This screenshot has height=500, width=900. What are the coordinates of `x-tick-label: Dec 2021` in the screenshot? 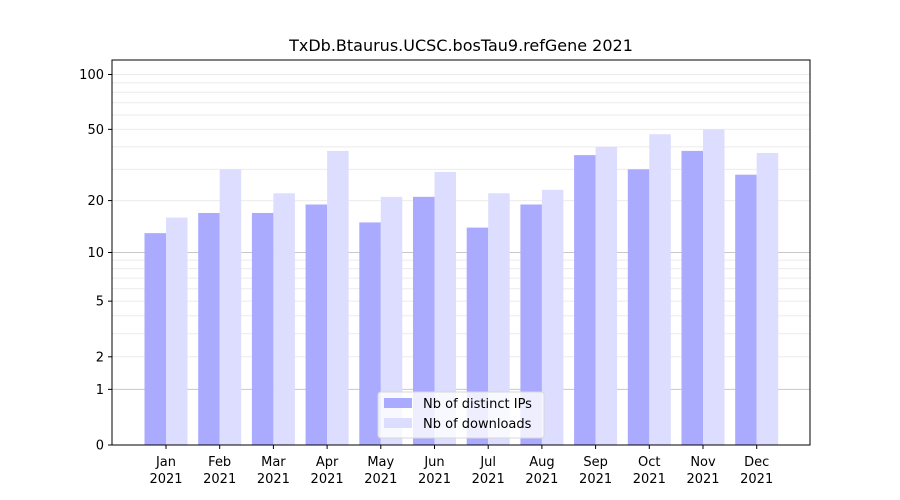 It's located at (756, 471).